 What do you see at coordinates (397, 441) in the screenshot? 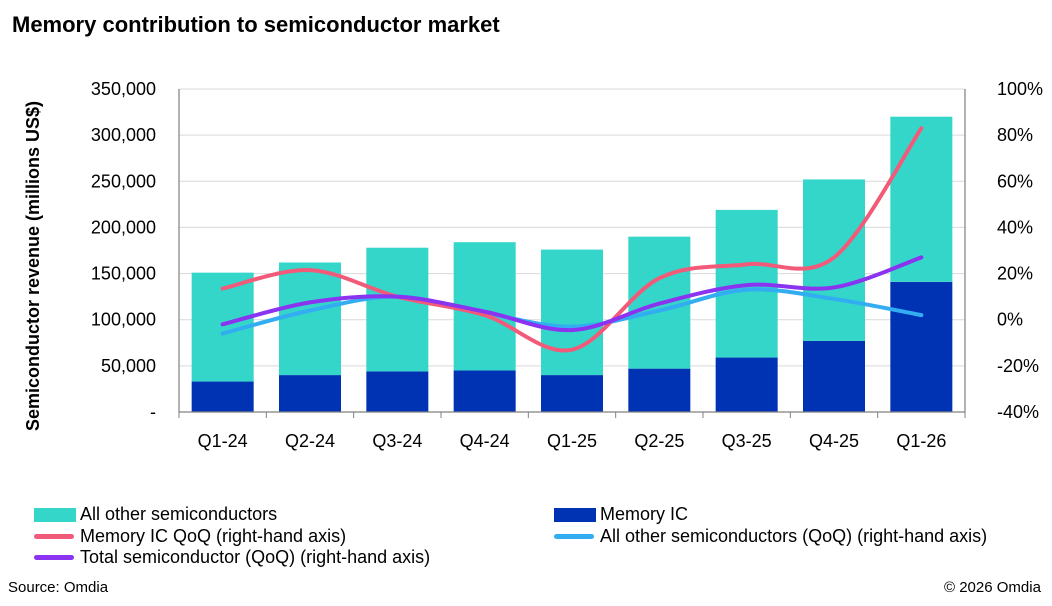
I see `x-tick-label: Q3-24` at bounding box center [397, 441].